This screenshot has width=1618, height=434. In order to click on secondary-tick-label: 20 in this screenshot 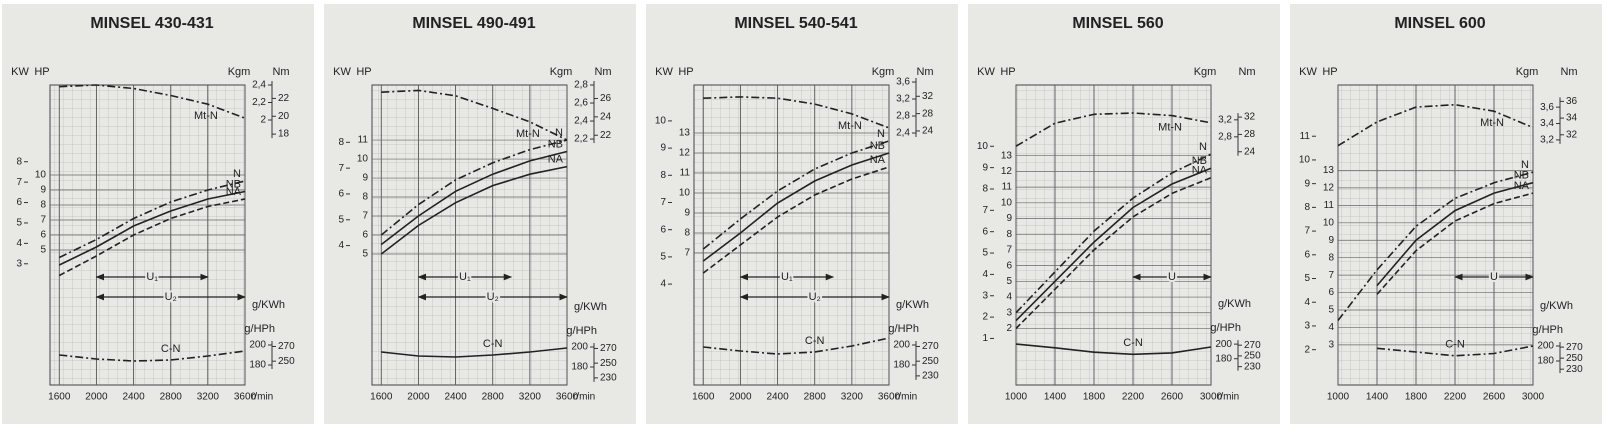, I will do `click(284, 116)`.